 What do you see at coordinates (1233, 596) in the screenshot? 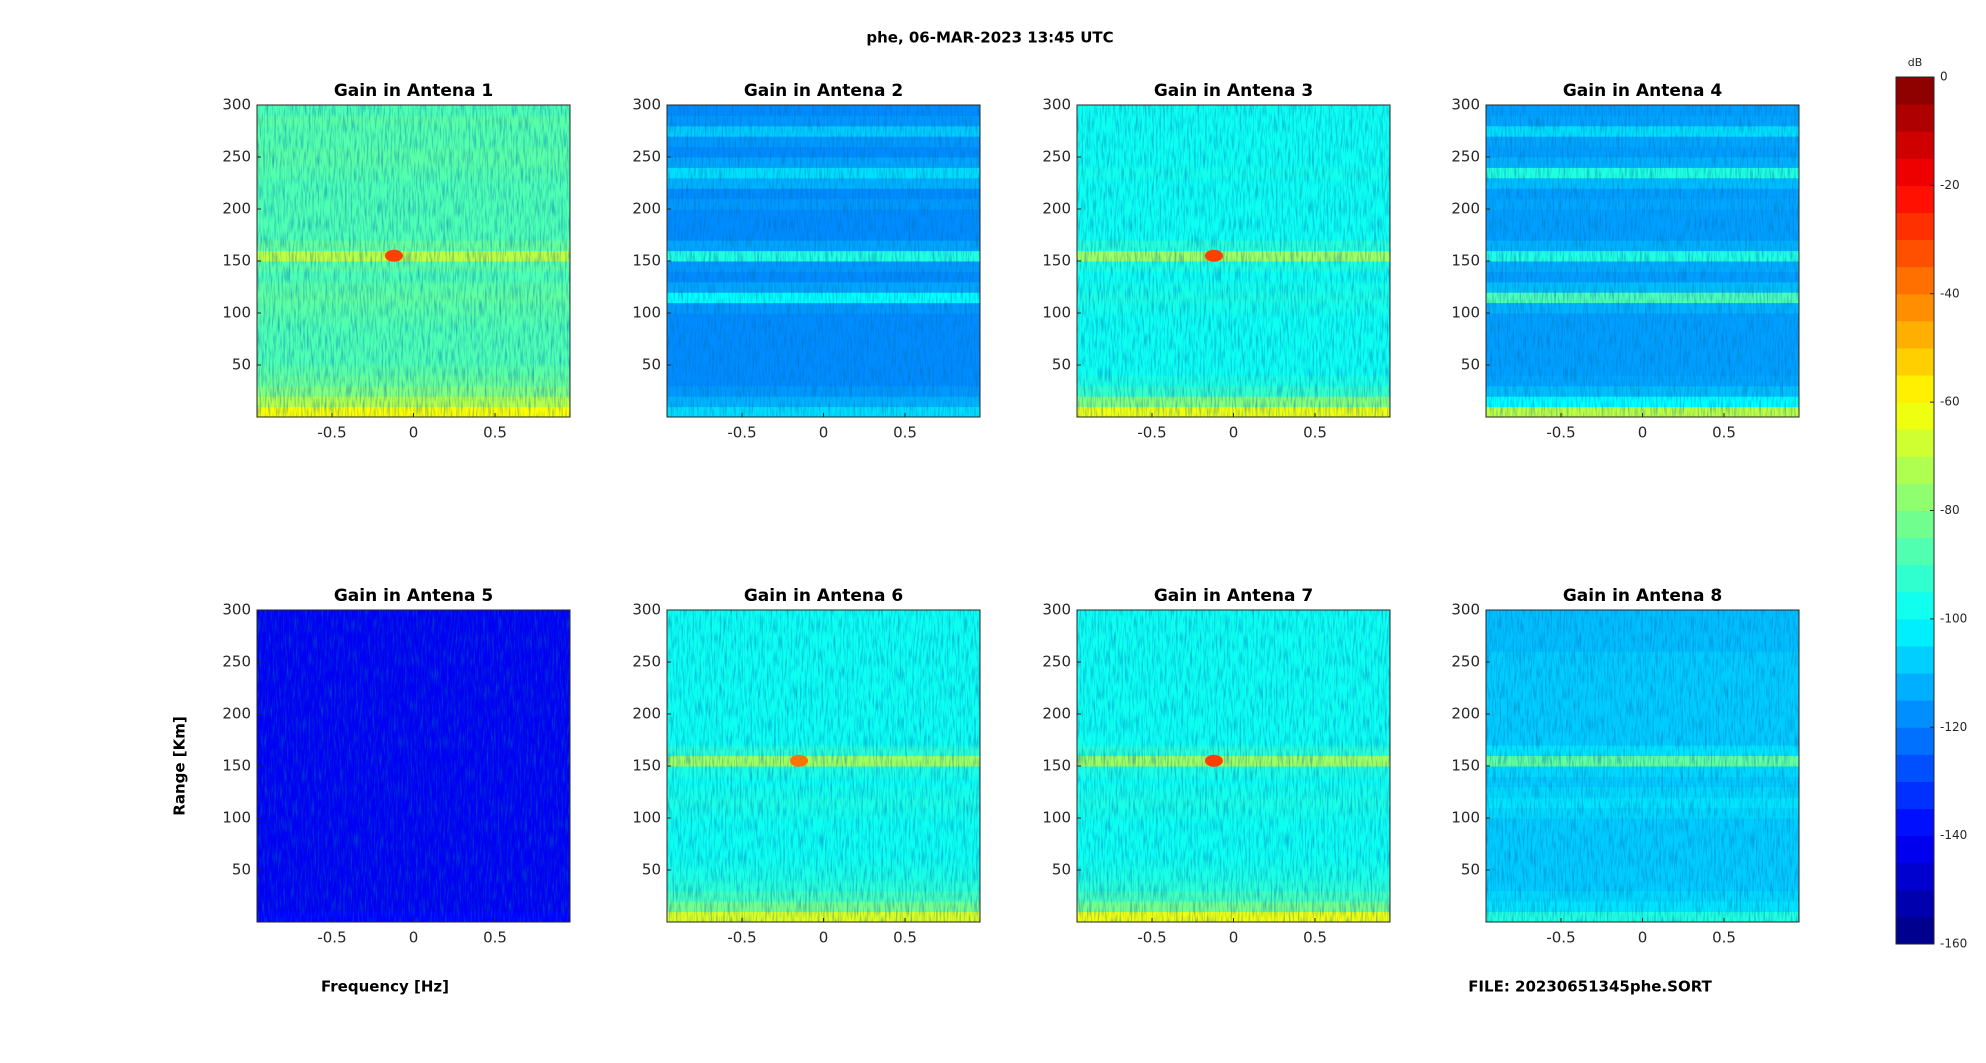
I see `panel-title: Gain in Antena 7` at bounding box center [1233, 596].